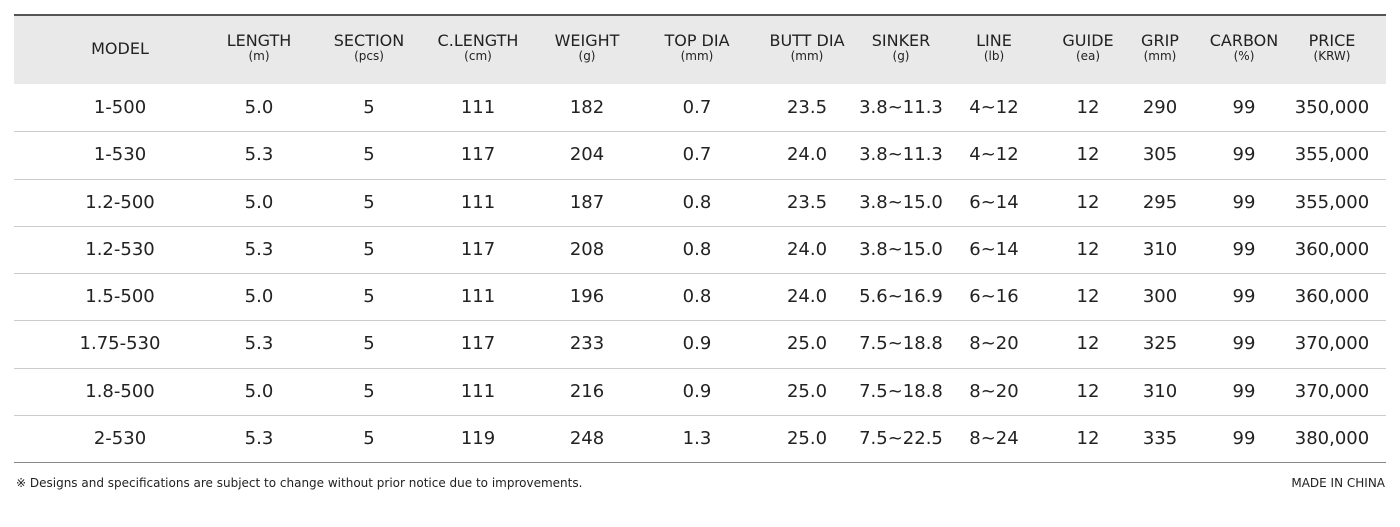  Describe the element at coordinates (994, 391) in the screenshot. I see `table-cell: 8~20` at that location.